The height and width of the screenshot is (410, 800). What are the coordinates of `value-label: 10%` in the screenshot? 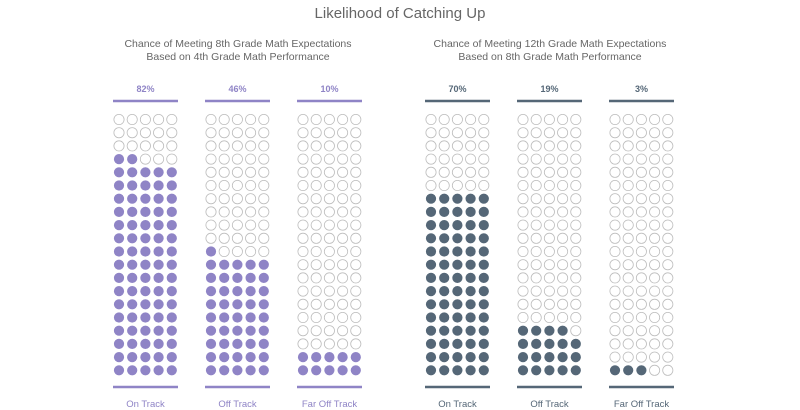 It's located at (329, 89).